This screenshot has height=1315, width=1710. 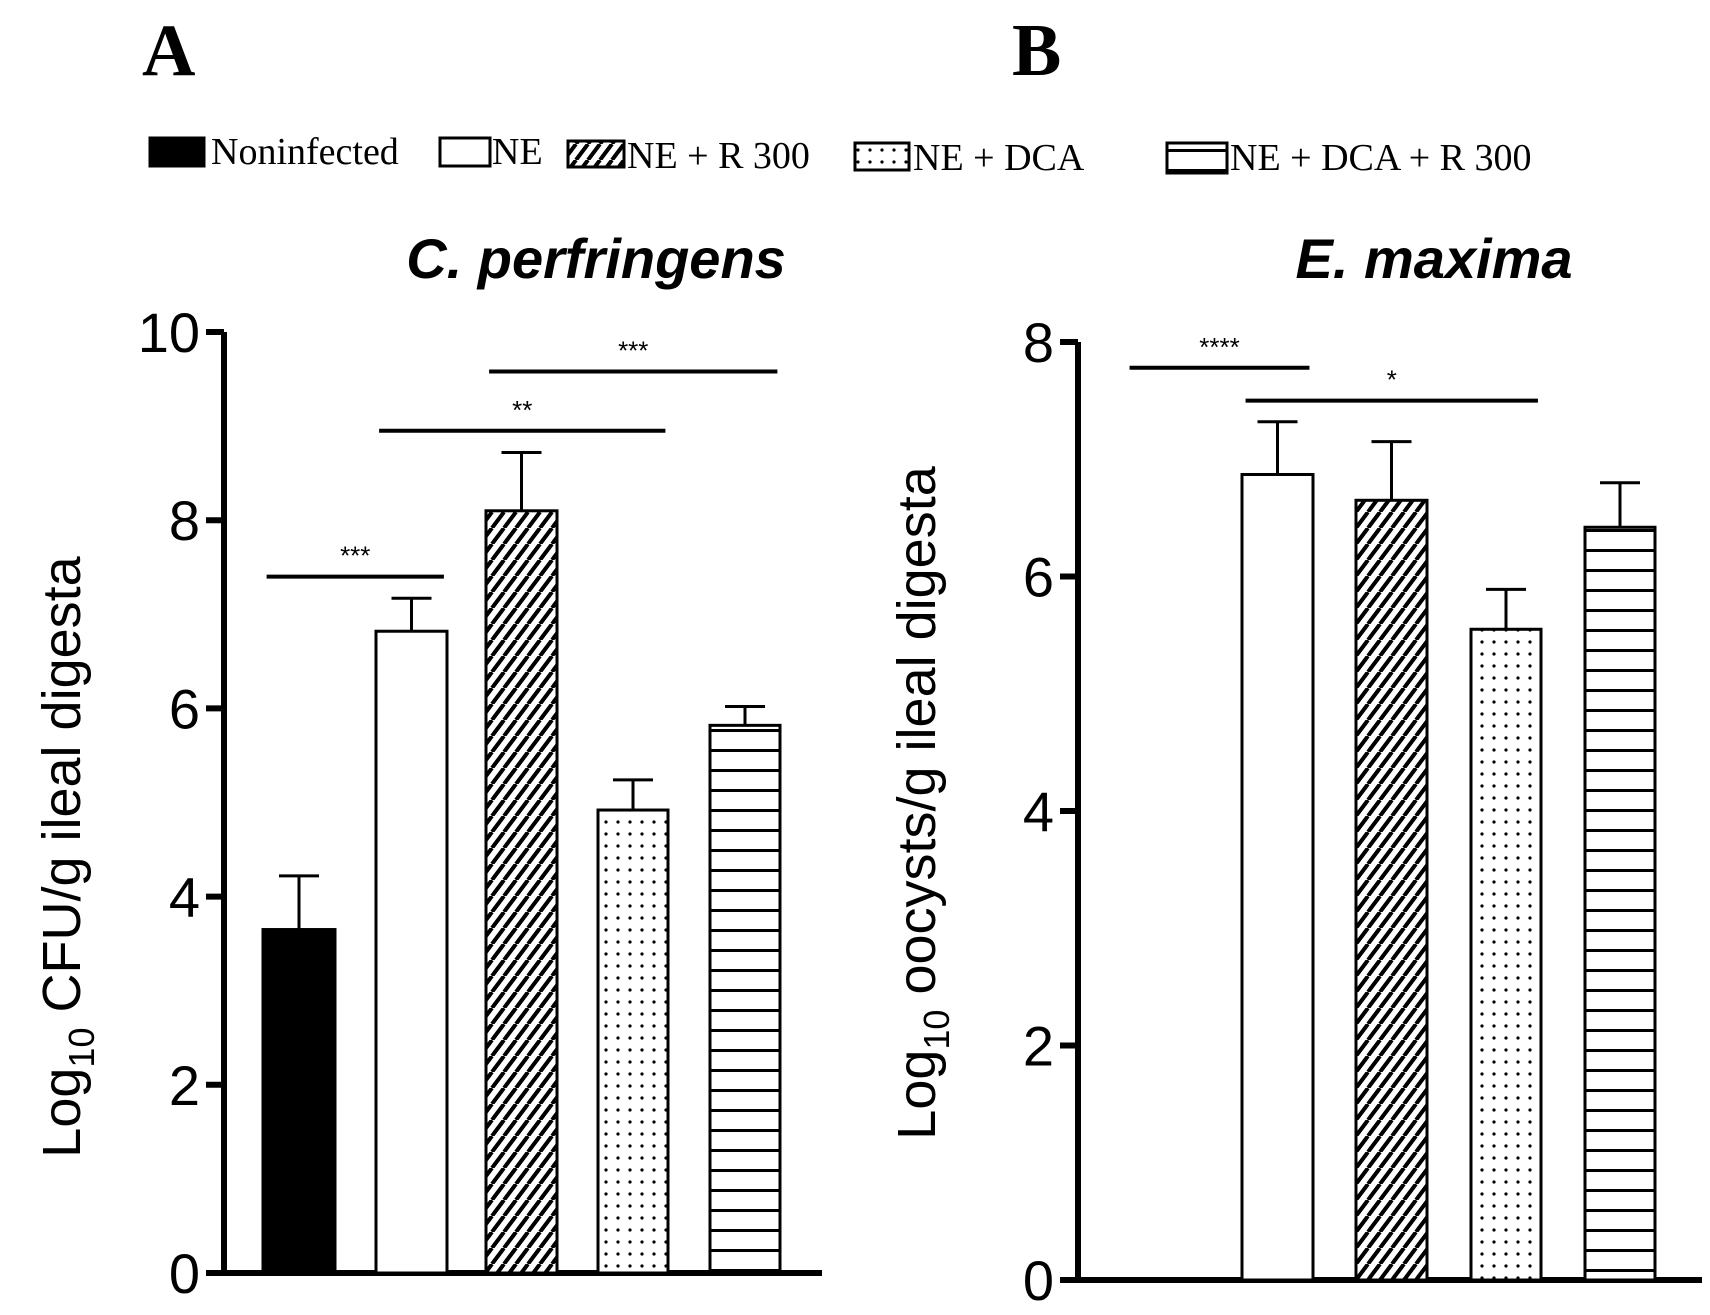 I want to click on bar-b-ne-r300, so click(x=1391, y=890).